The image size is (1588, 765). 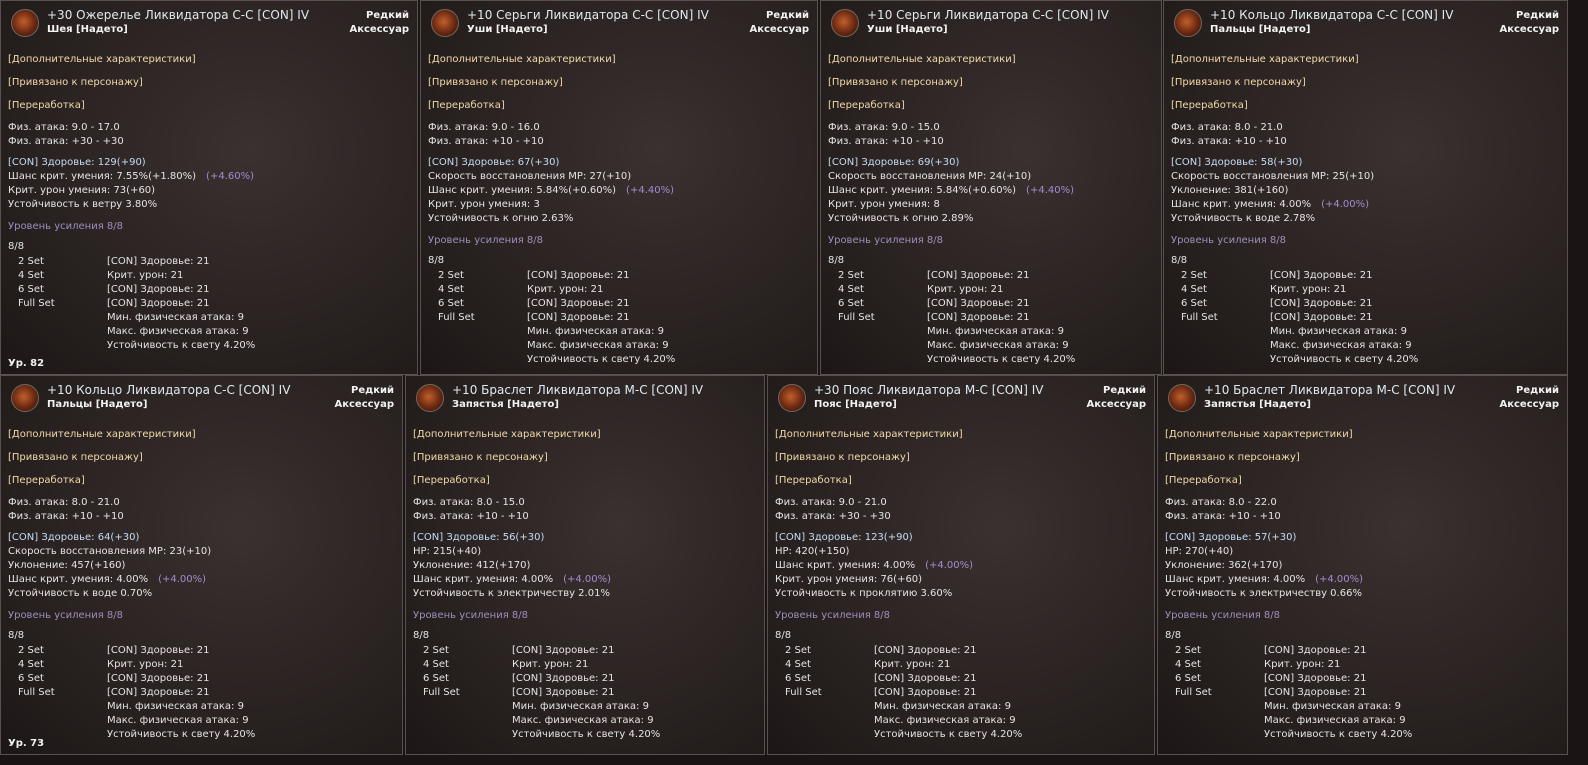 What do you see at coordinates (469, 502) in the screenshot?
I see `base-stat: Физ. атака: 8.0 - 15.0` at bounding box center [469, 502].